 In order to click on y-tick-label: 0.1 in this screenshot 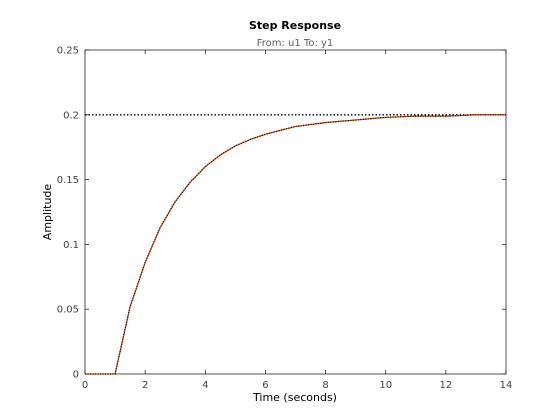, I will do `click(71, 245)`.